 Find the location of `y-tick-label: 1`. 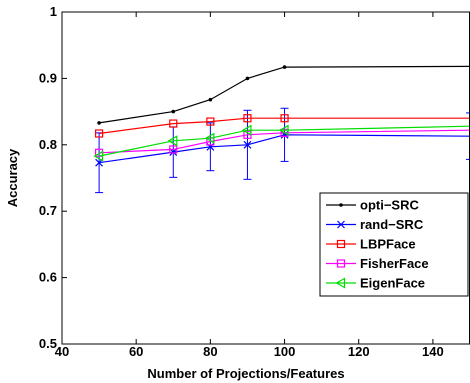

y-tick-label: 1 is located at coordinates (53, 11).